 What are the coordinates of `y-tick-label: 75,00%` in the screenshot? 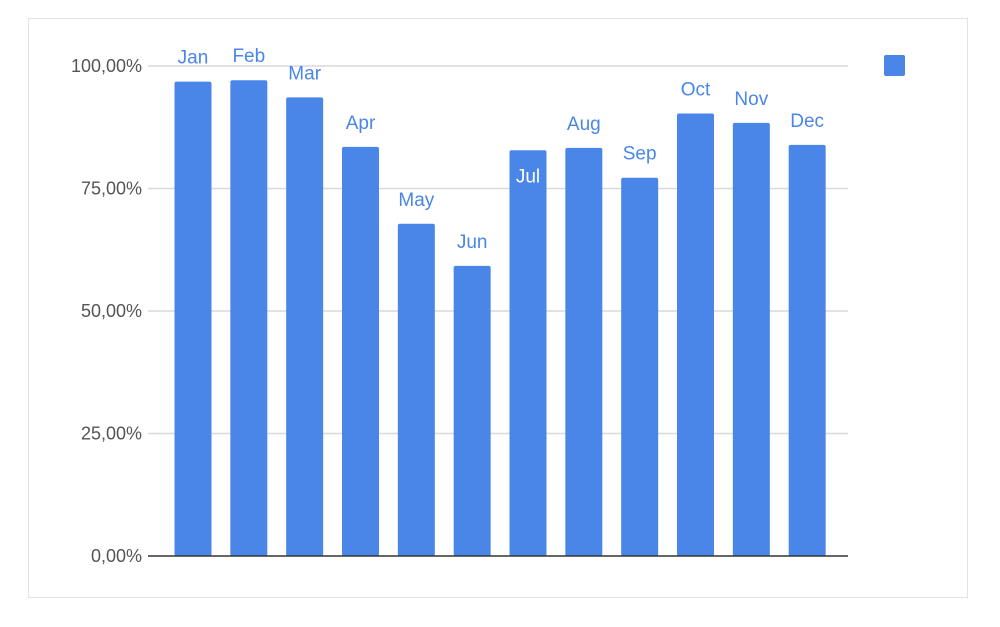 It's located at (111, 189).